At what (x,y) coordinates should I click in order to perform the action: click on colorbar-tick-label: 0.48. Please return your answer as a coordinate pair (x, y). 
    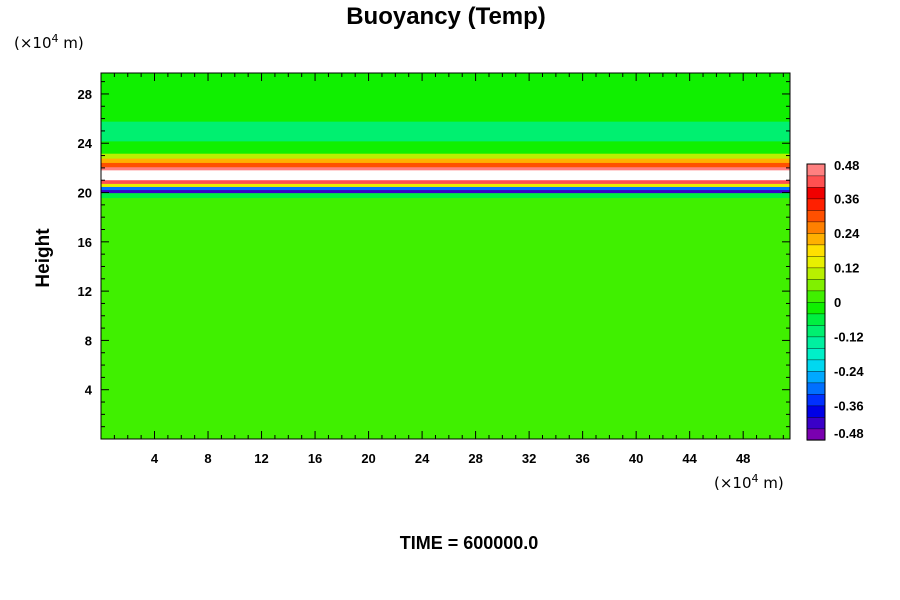
    Looking at the image, I should click on (846, 165).